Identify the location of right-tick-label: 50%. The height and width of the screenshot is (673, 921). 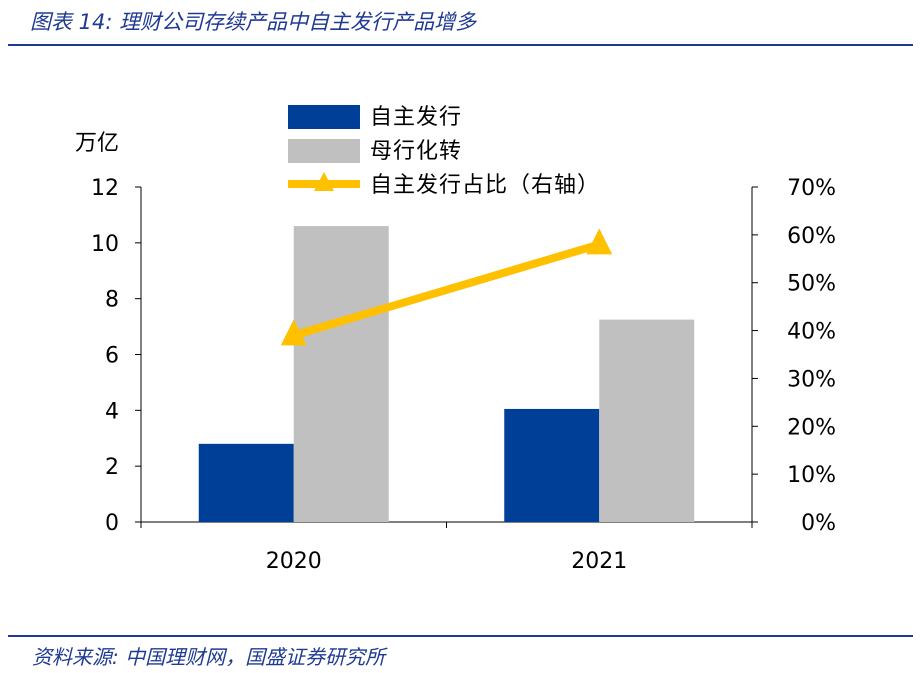
(811, 284).